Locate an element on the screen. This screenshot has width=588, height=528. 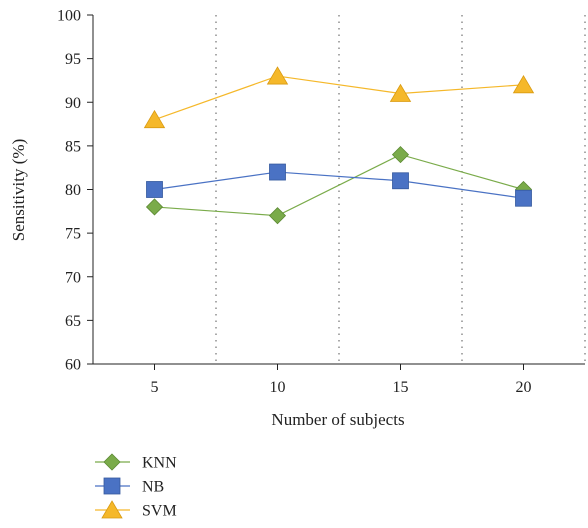
y-tick-label: 90 is located at coordinates (73, 103).